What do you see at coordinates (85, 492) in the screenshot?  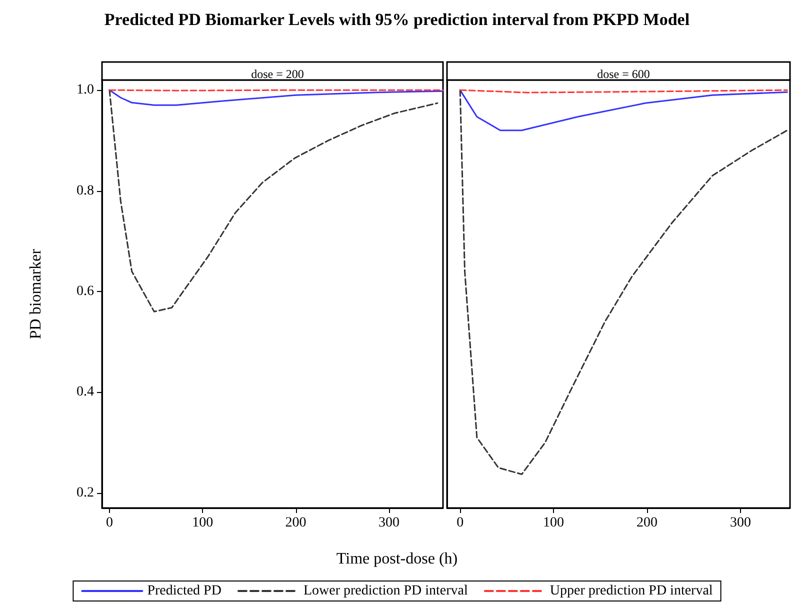 I see `y-tick-label: 0.2` at bounding box center [85, 492].